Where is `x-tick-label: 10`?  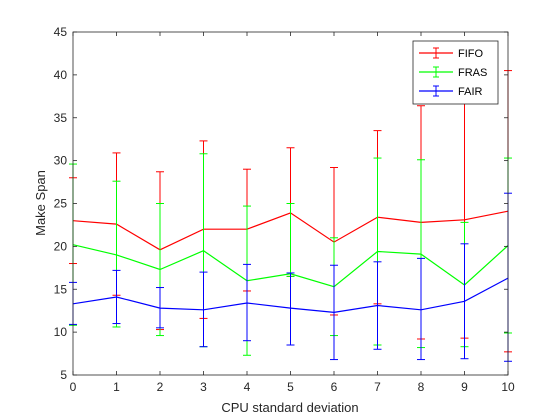 x-tick-label: 10 is located at coordinates (508, 387).